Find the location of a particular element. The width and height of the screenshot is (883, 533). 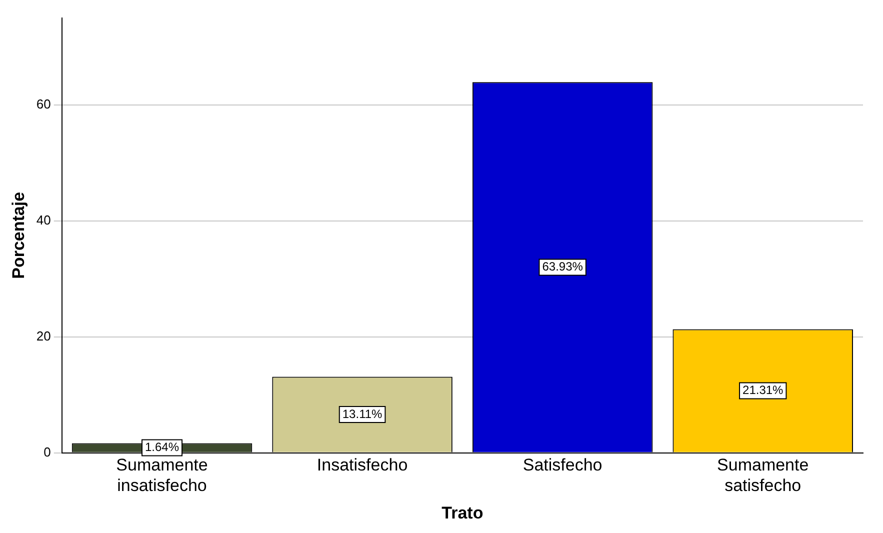

y-tick-label: 40 is located at coordinates (43, 220).